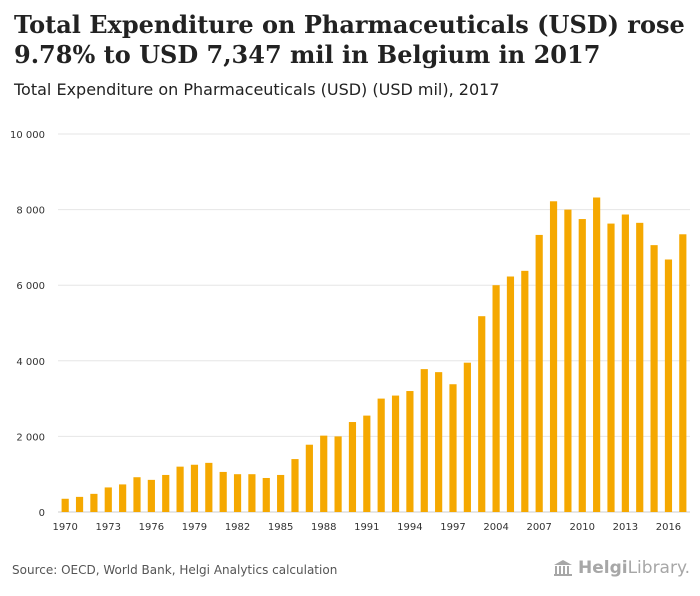 The width and height of the screenshot is (700, 596). I want to click on bar-1985, so click(281, 493).